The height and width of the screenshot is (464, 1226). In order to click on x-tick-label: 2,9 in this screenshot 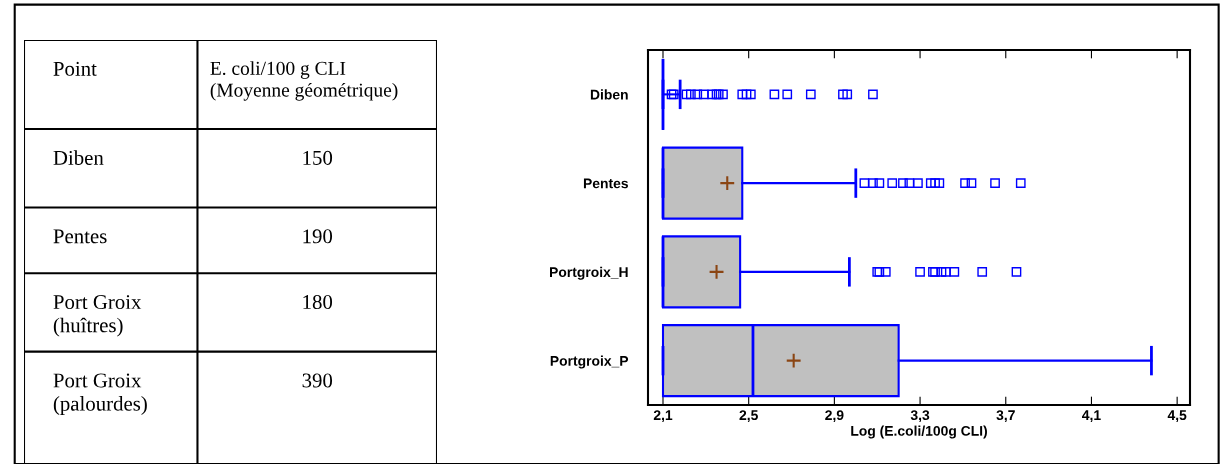, I will do `click(834, 416)`.